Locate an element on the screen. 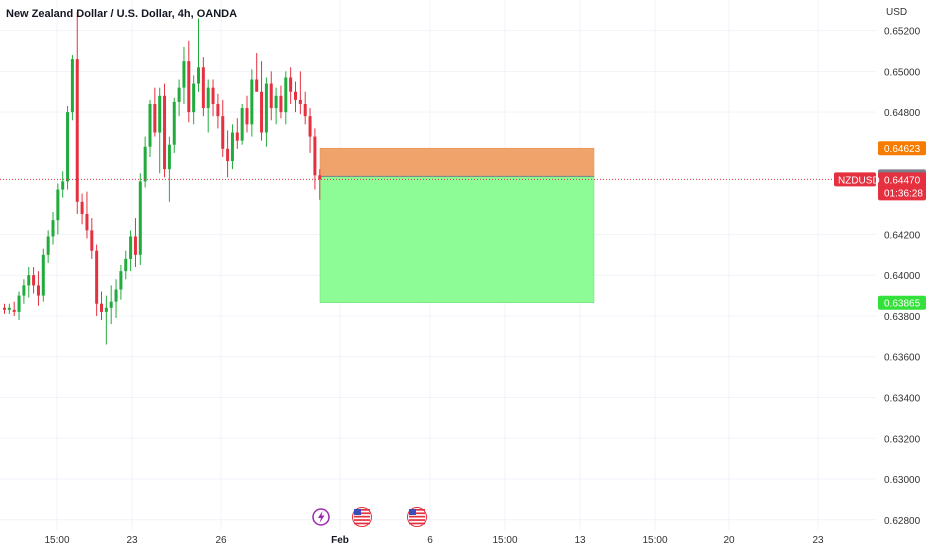  y-tick-label: 0.63000 is located at coordinates (902, 480).